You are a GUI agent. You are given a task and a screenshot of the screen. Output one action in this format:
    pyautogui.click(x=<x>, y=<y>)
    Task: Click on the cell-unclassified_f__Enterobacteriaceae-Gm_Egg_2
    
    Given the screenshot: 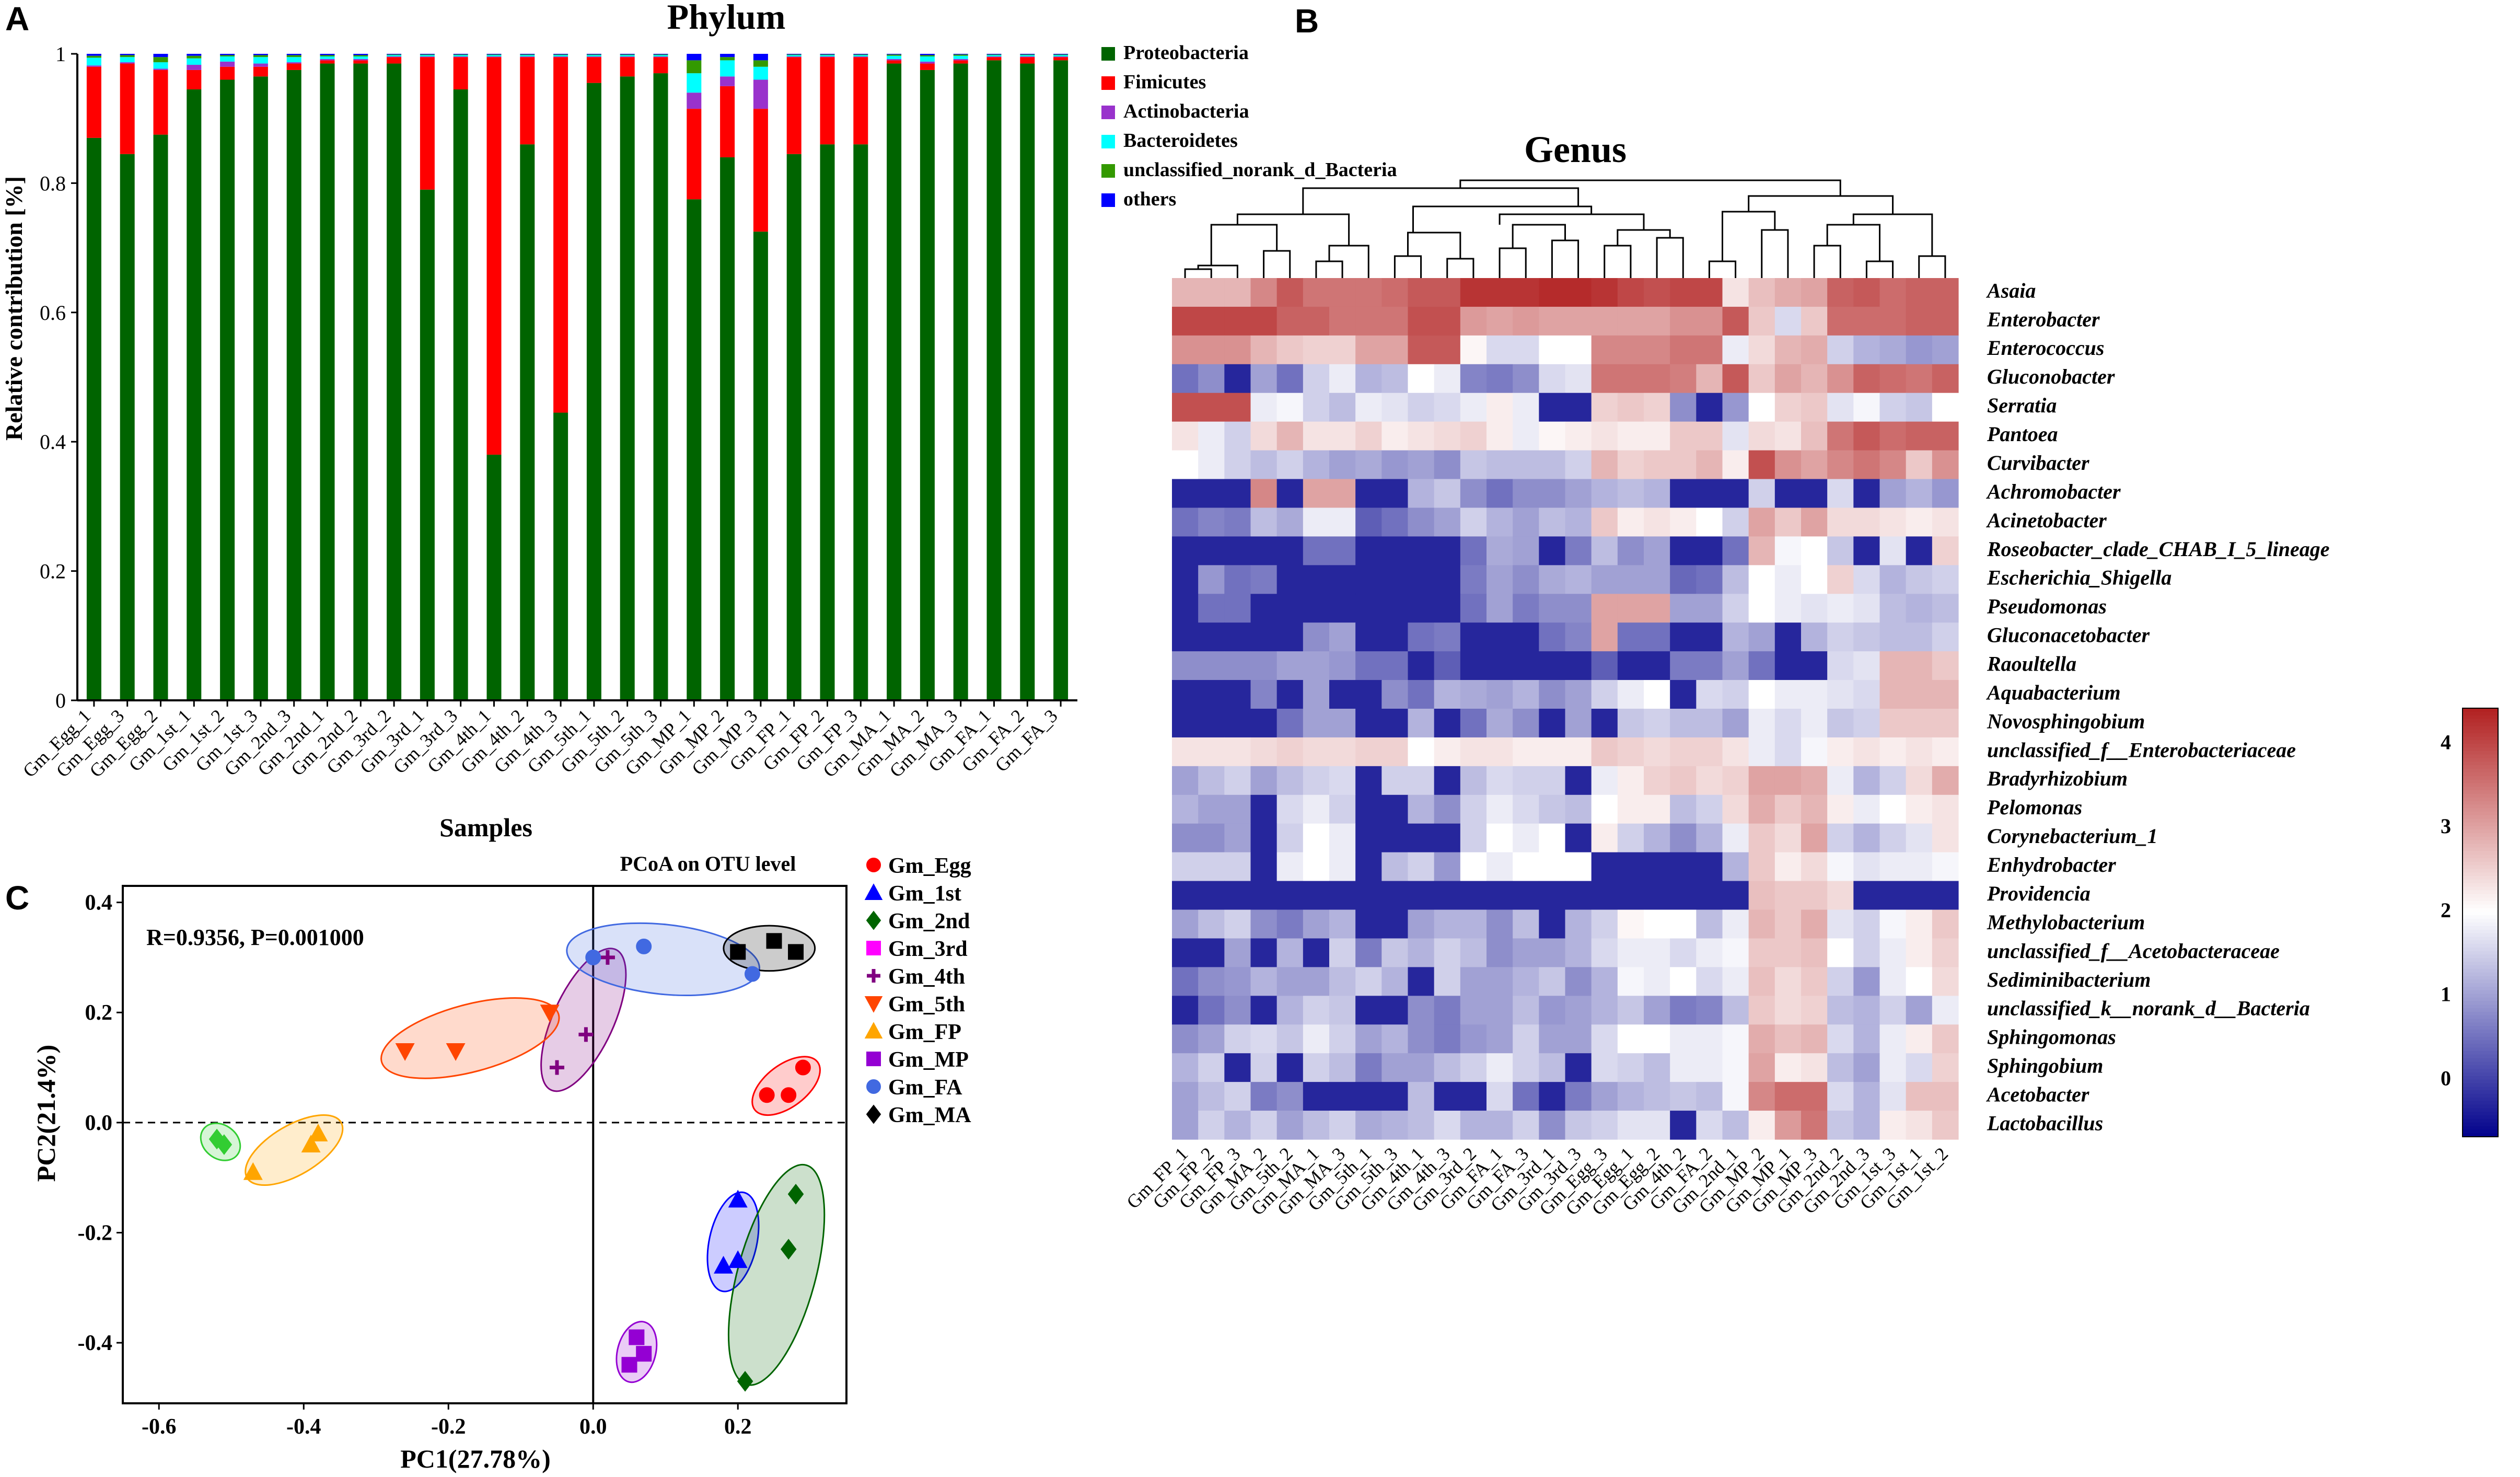 What is the action you would take?
    pyautogui.click(x=1657, y=752)
    